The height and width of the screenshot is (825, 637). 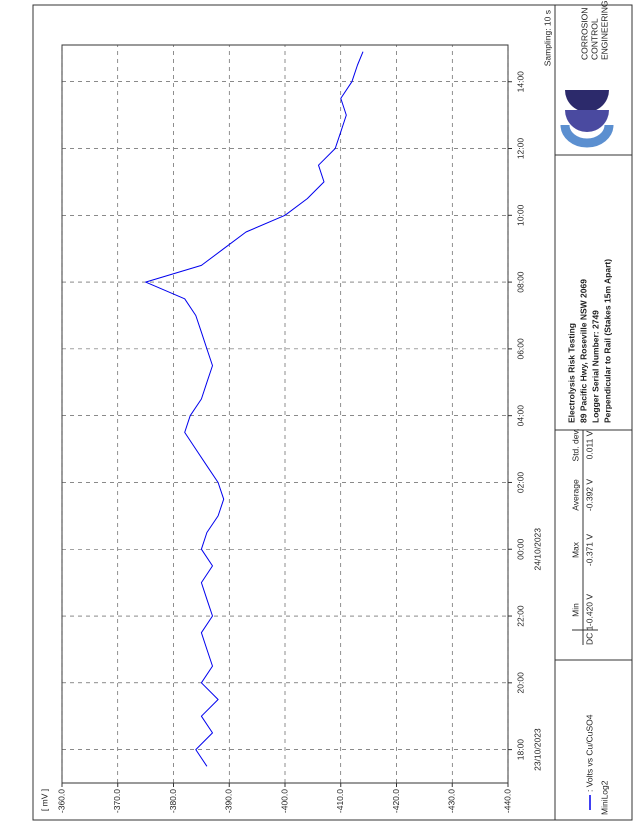 What do you see at coordinates (594, 39) in the screenshot?
I see `logo-text: CONTROL` at bounding box center [594, 39].